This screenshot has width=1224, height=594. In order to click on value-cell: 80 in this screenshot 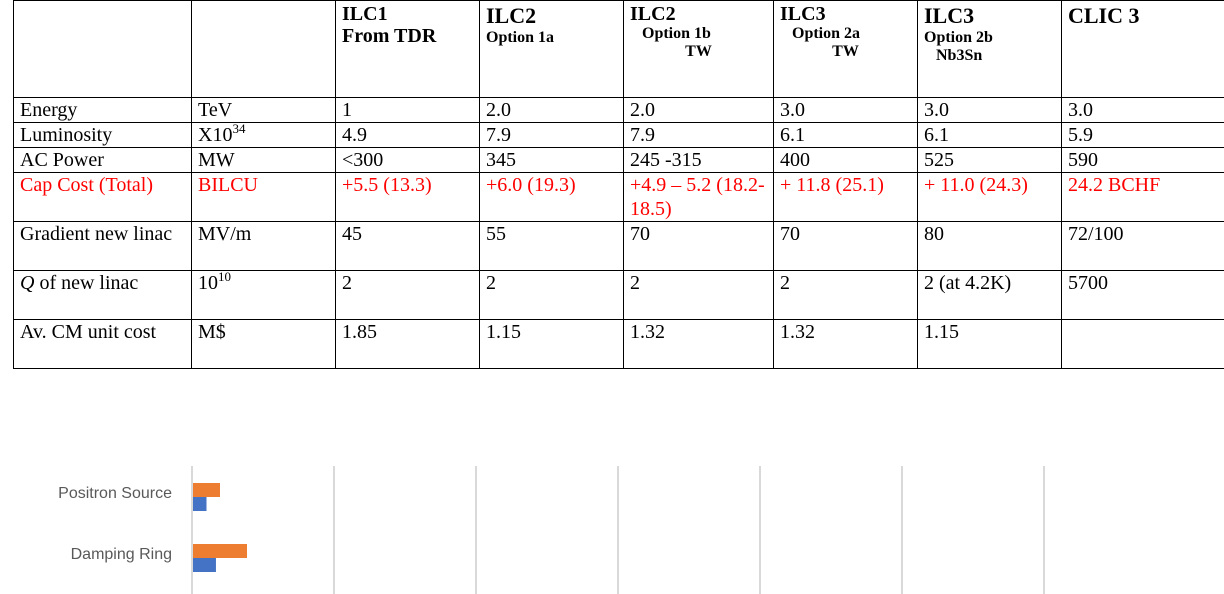, I will do `click(989, 246)`.